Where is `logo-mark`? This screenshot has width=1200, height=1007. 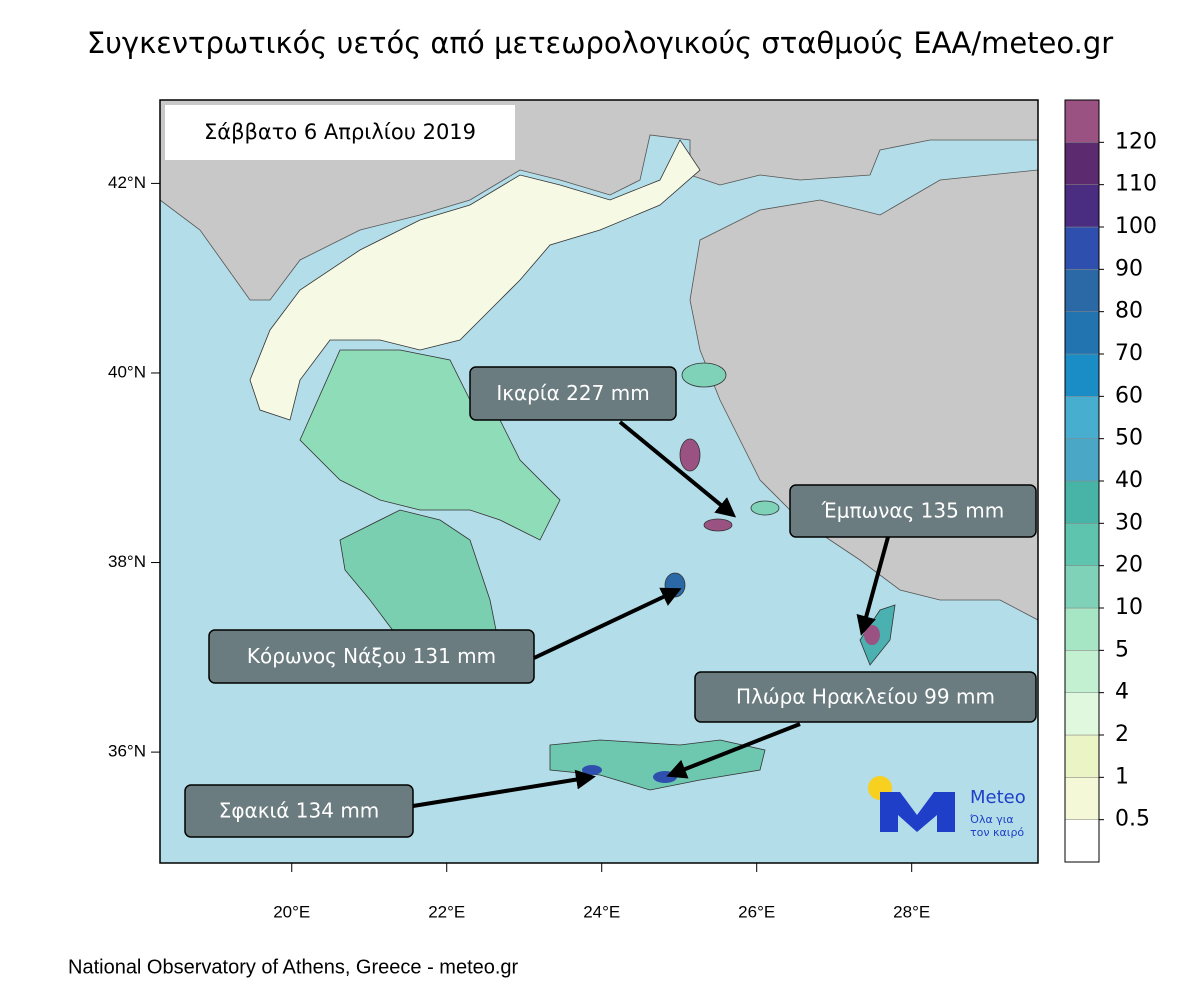 logo-mark is located at coordinates (917, 812).